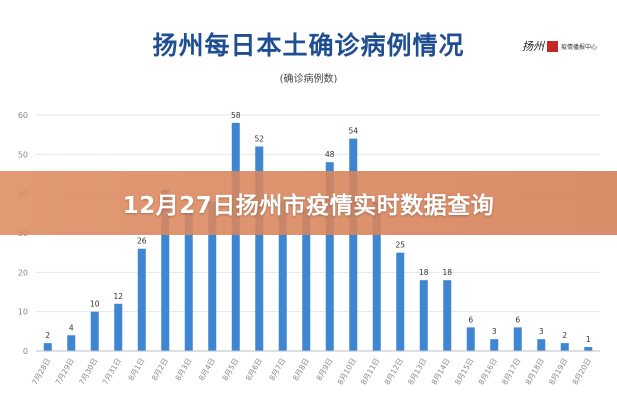  Describe the element at coordinates (488, 372) in the screenshot. I see `x-tick-label: 8月16日` at that location.